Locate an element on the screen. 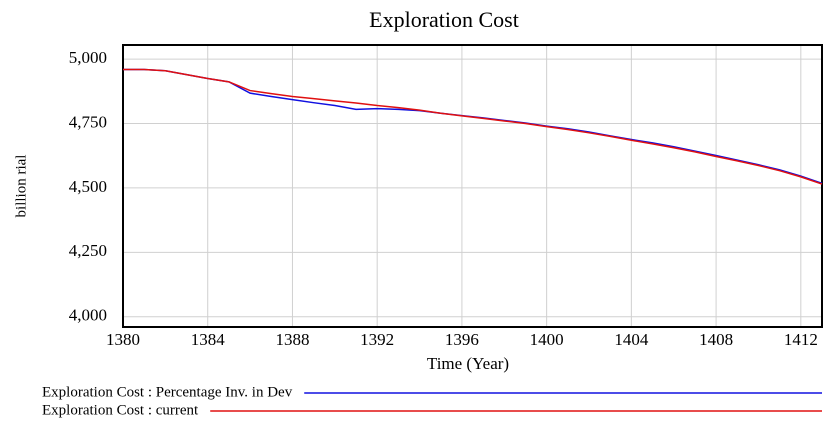 This screenshot has height=425, width=823. x-tick-label: 1380 is located at coordinates (123, 339).